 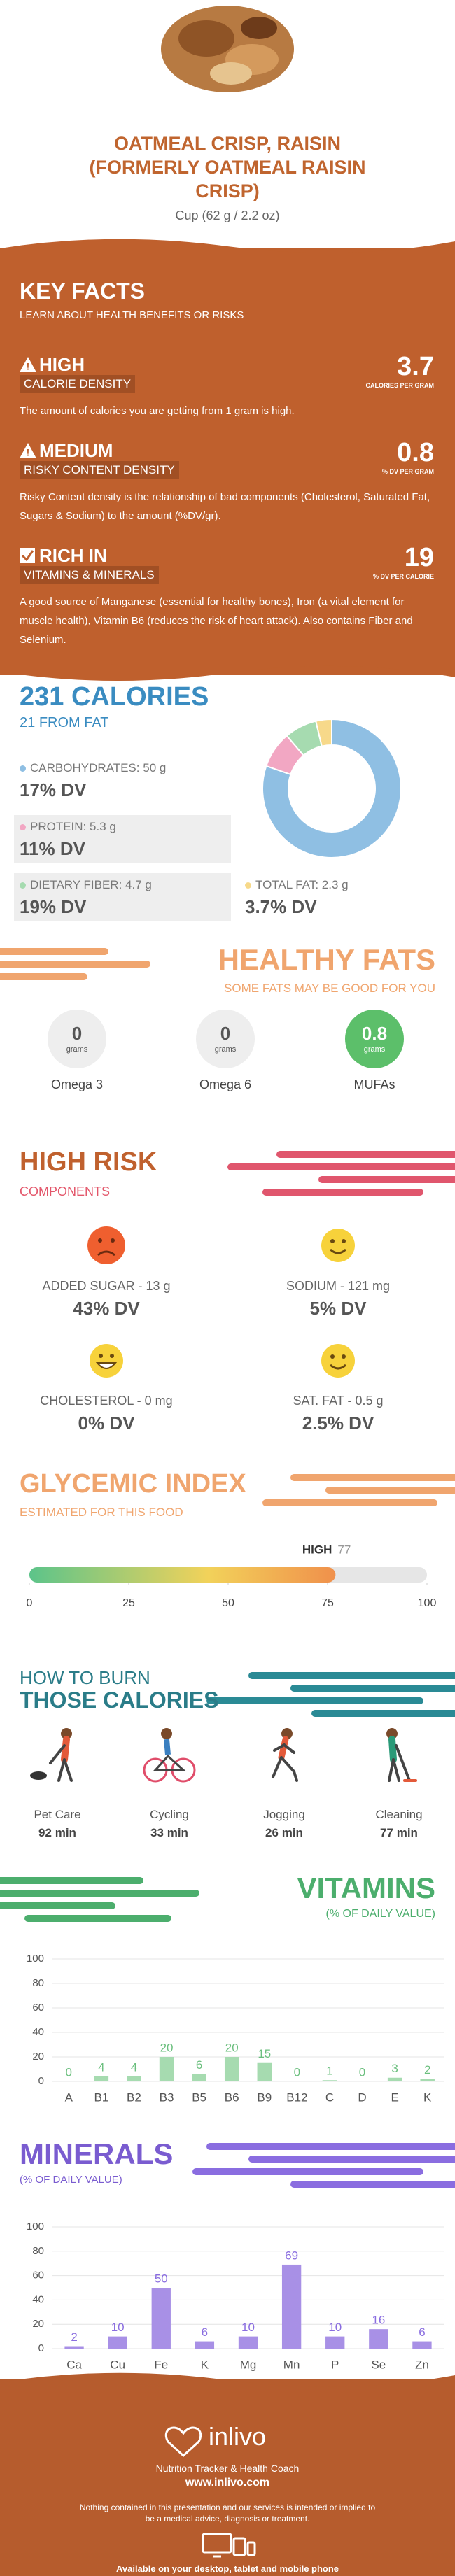 What do you see at coordinates (296, 2097) in the screenshot?
I see `x-tick-label: B12` at bounding box center [296, 2097].